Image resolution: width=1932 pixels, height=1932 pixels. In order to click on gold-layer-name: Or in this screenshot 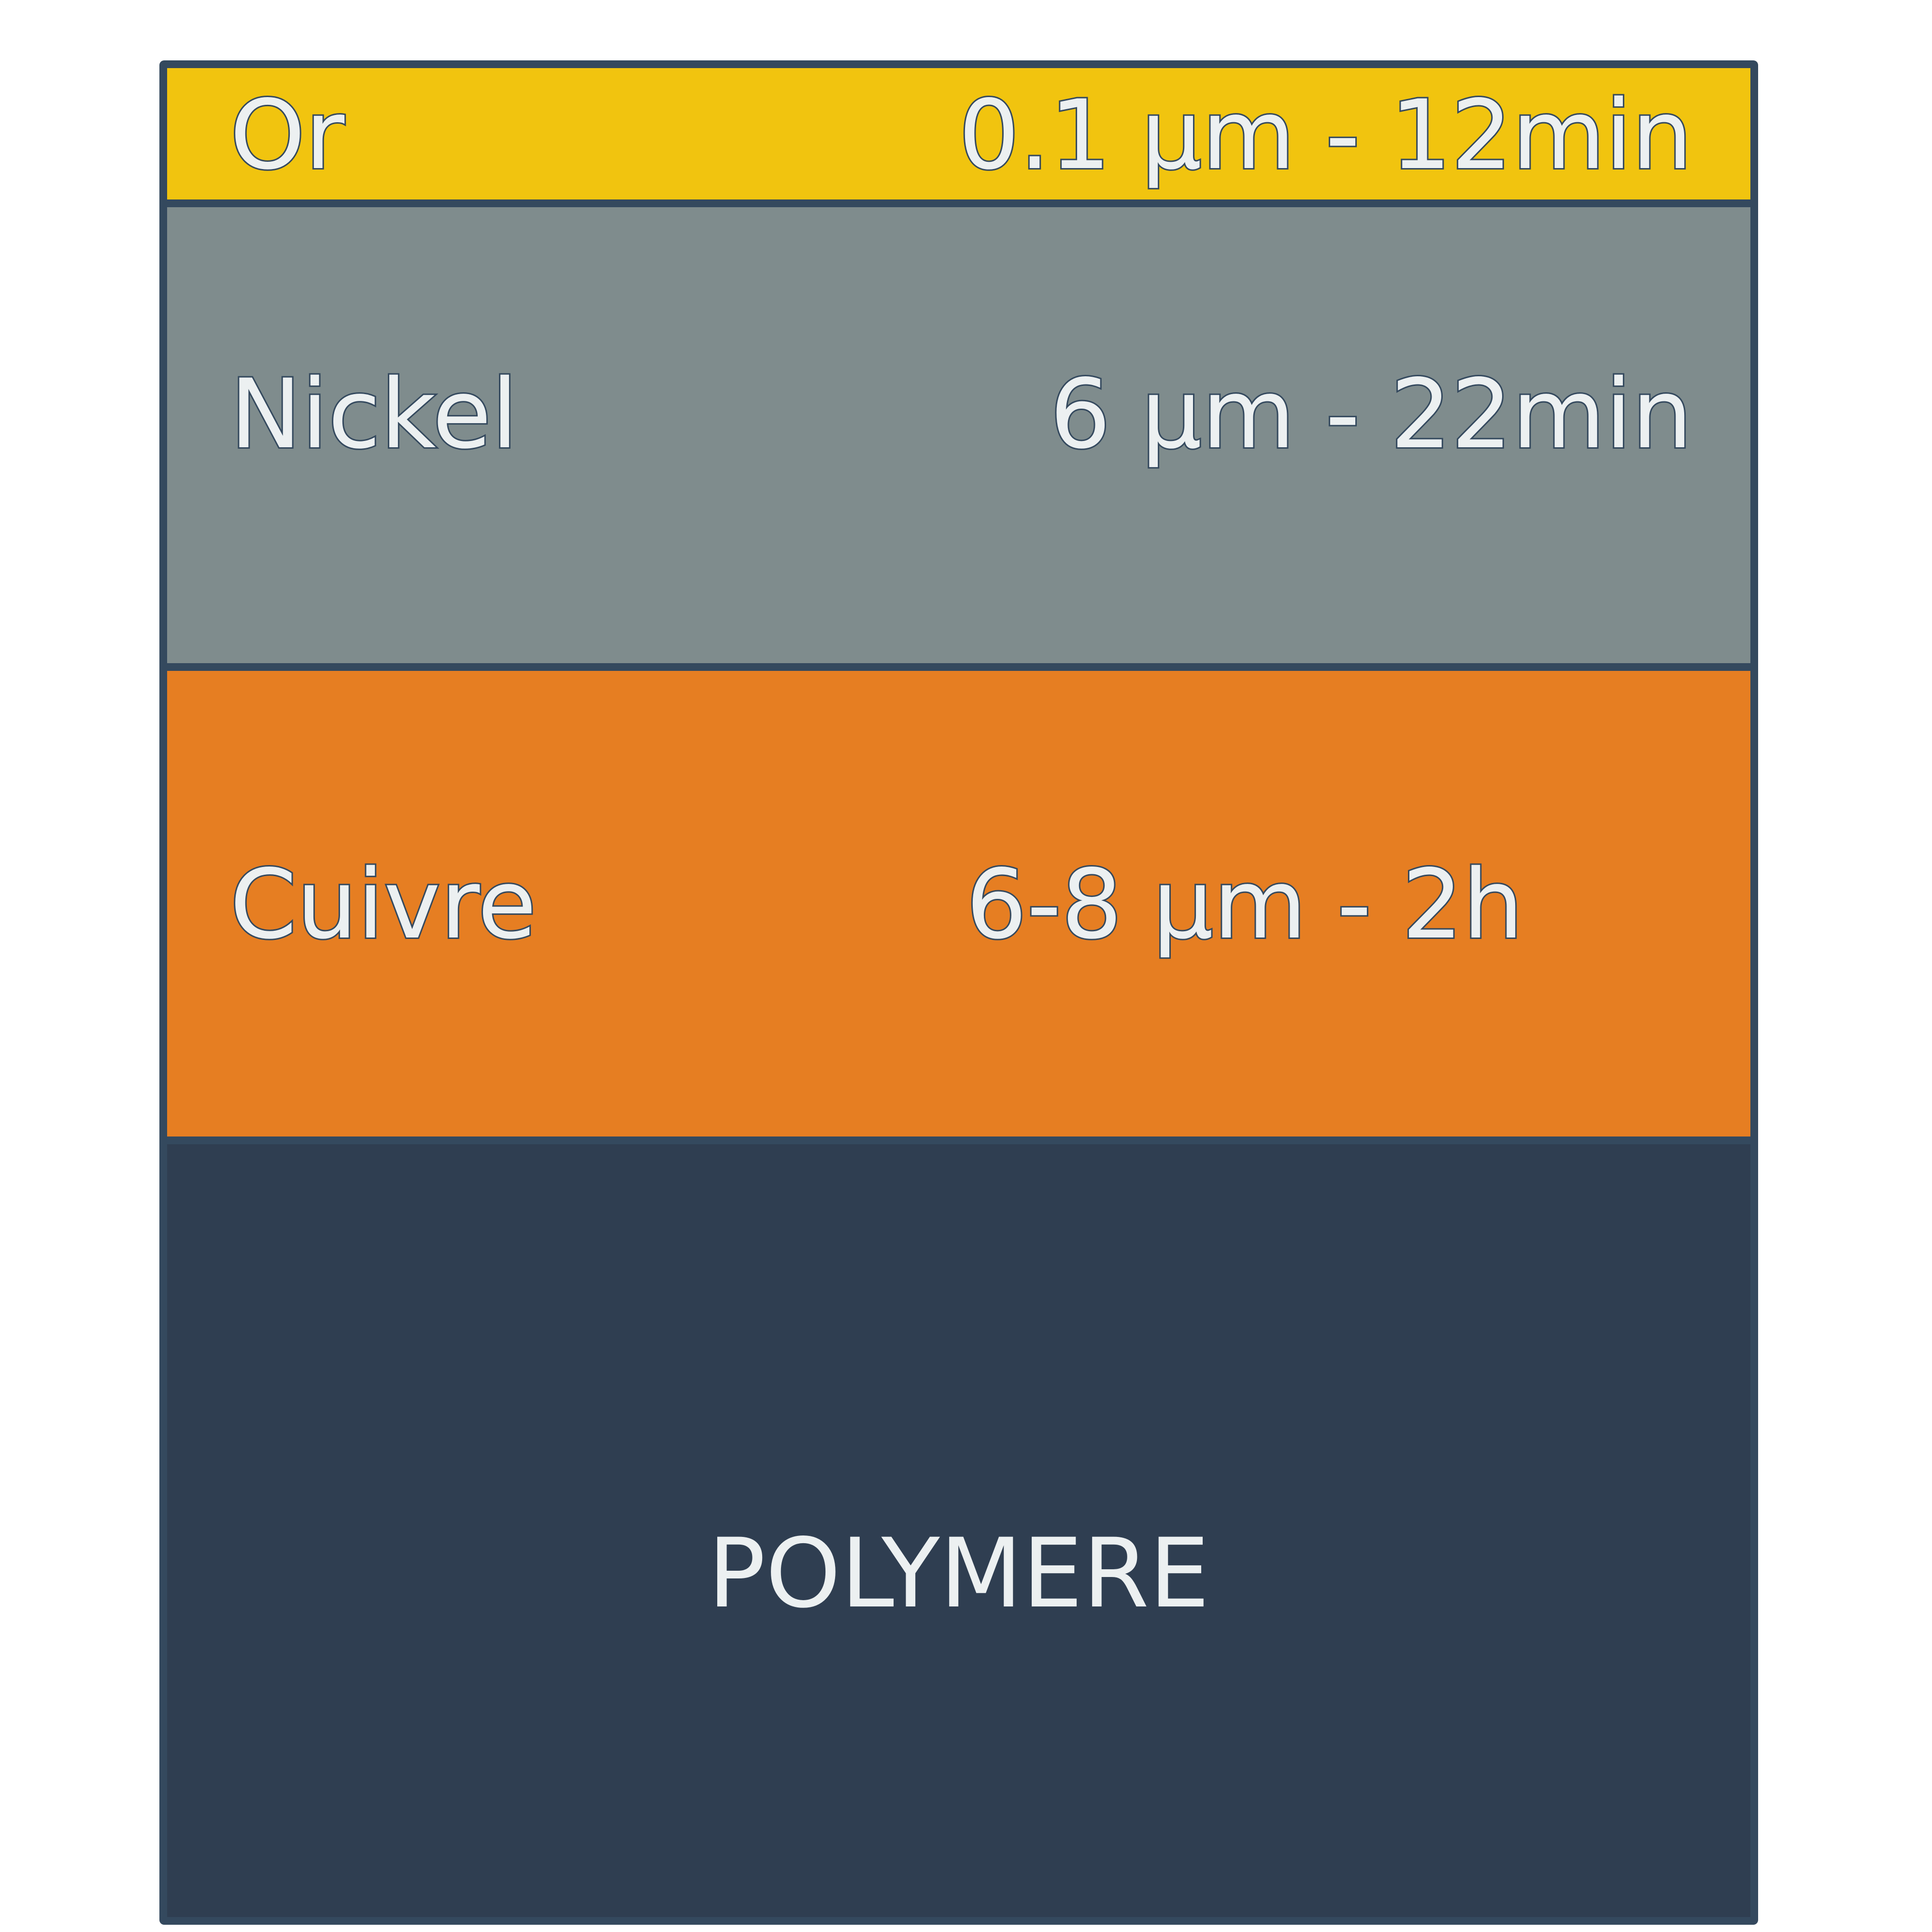, I will do `click(287, 135)`.